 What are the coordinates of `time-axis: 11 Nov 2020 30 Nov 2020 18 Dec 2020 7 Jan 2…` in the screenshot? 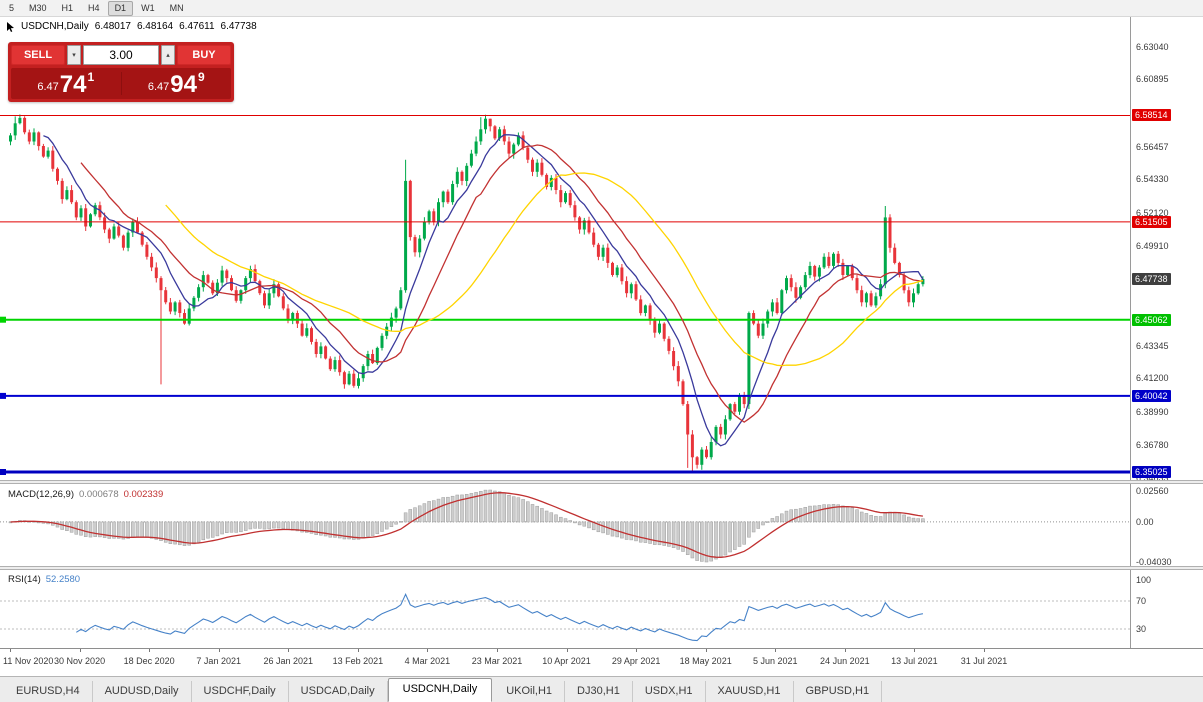 It's located at (601, 662).